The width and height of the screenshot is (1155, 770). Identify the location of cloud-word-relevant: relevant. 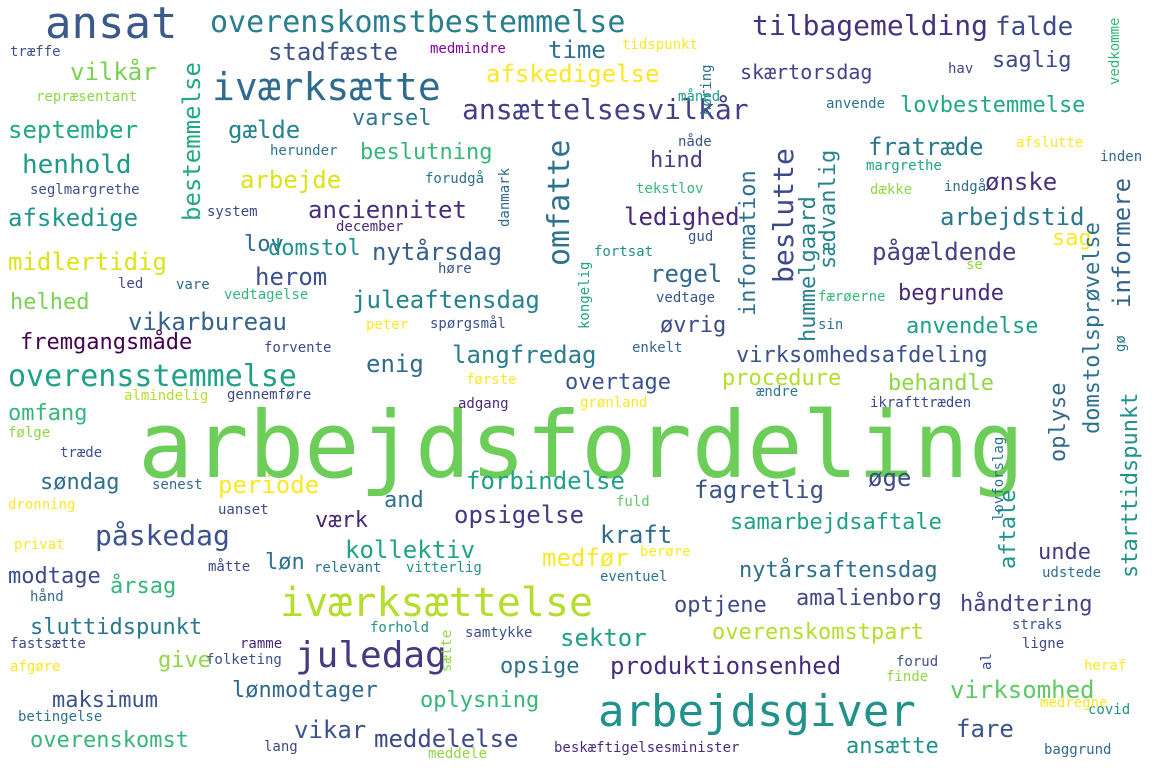
(348, 568).